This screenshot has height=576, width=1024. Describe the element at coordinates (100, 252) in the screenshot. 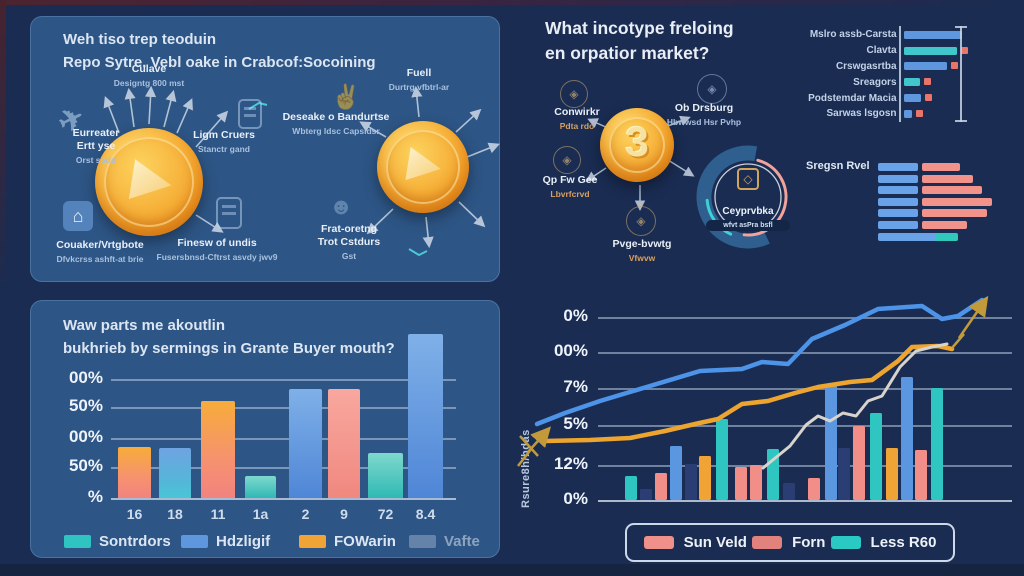

I see `map-label: Couaker/Vrtgbote Dfvkcrss ashft-at brie` at that location.